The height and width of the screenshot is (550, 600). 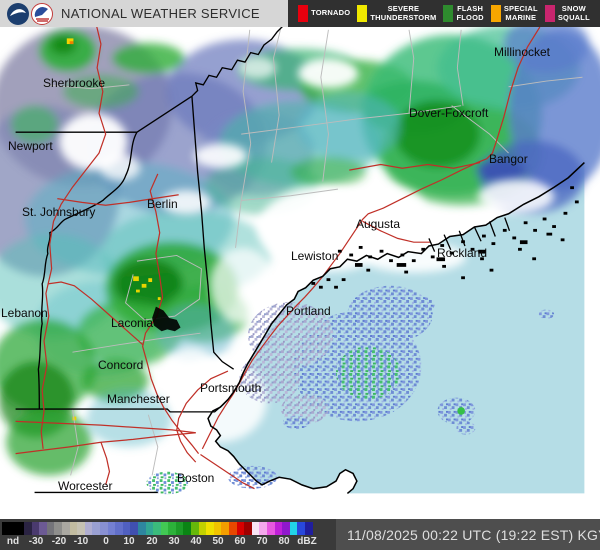 I want to click on lake-winnipesaukee, so click(x=166, y=319).